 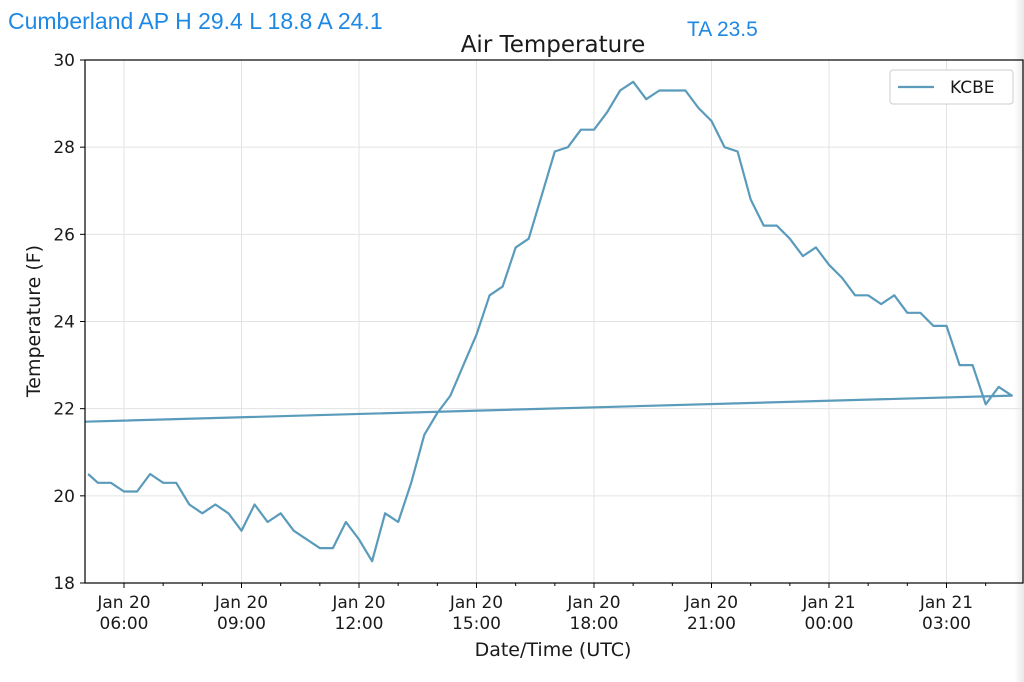 I want to click on x-tick-label-time: 09:00, so click(x=241, y=624).